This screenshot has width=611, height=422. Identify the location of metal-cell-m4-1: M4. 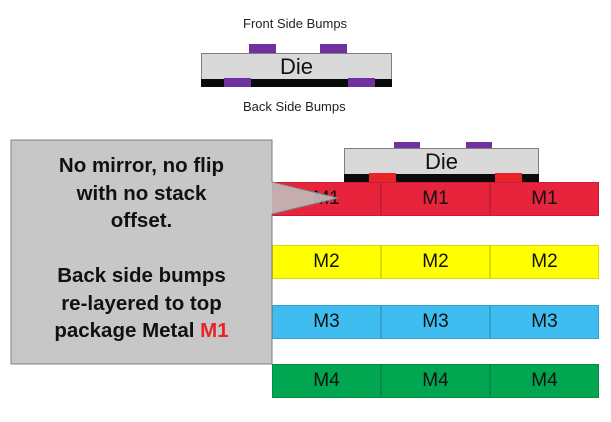
(326, 381).